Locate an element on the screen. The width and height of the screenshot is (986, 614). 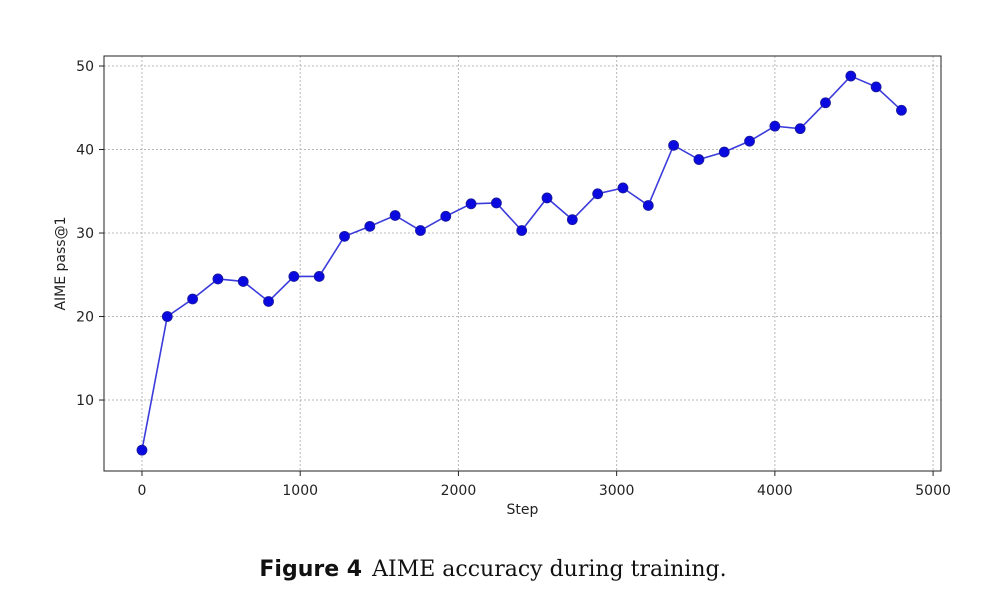
x-tick-label: 5000 is located at coordinates (933, 491).